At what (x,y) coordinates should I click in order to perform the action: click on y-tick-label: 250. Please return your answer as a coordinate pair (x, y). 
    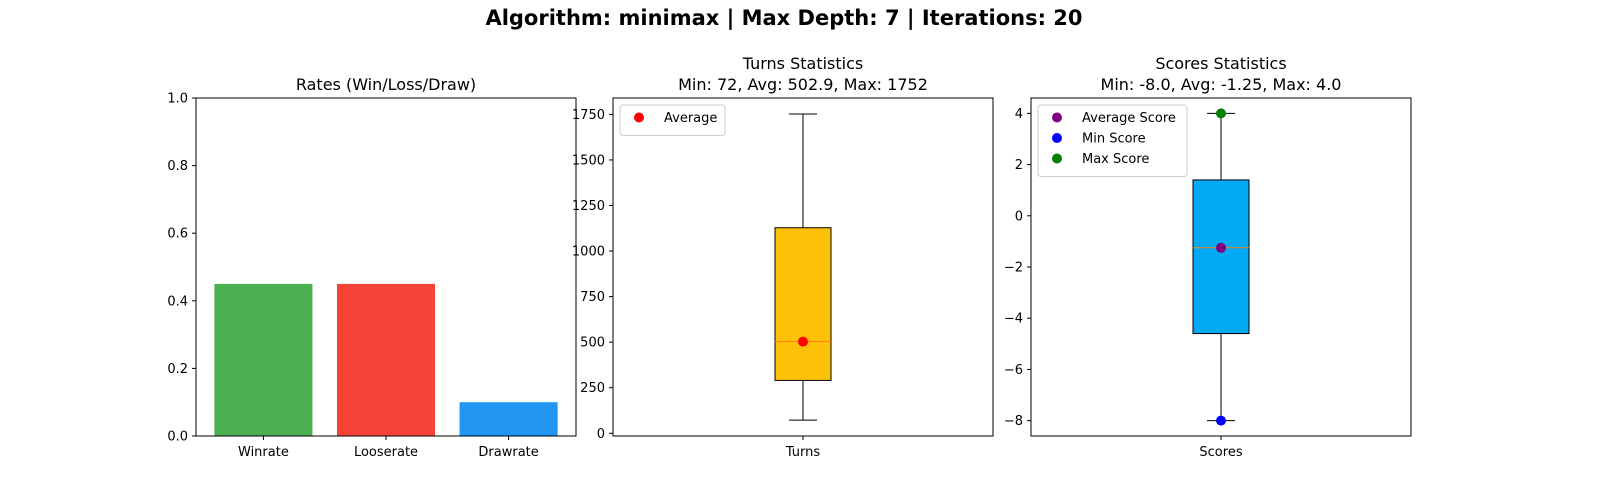
    Looking at the image, I should click on (592, 388).